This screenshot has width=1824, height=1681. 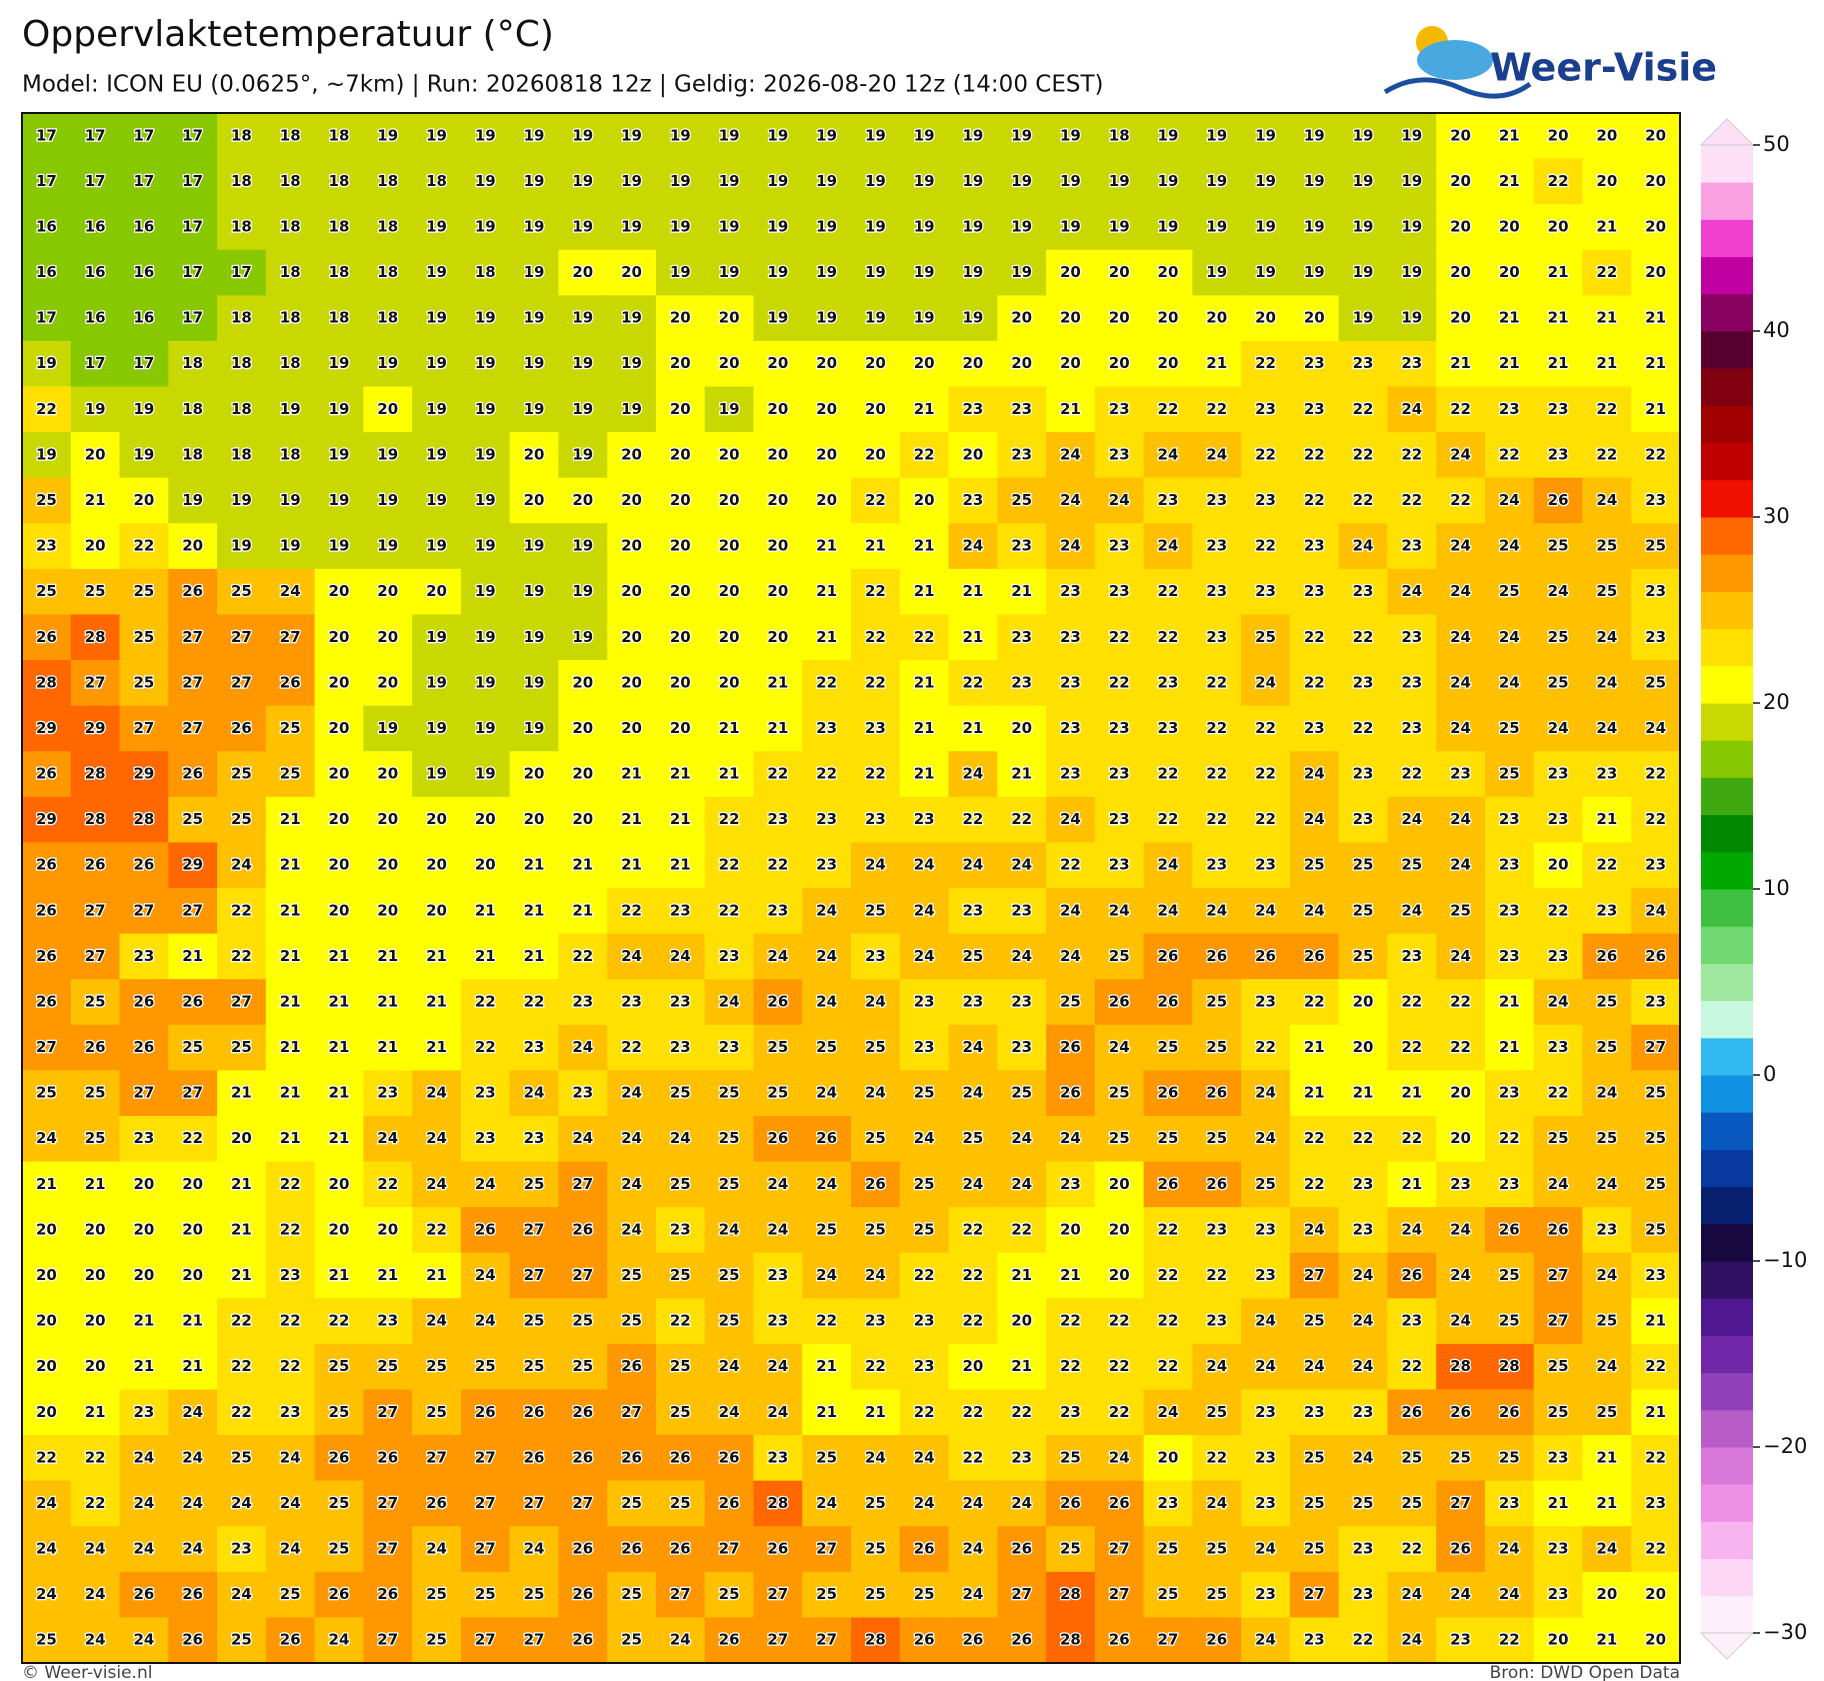 What do you see at coordinates (1727, 1646) in the screenshot?
I see `colorbar-tip` at bounding box center [1727, 1646].